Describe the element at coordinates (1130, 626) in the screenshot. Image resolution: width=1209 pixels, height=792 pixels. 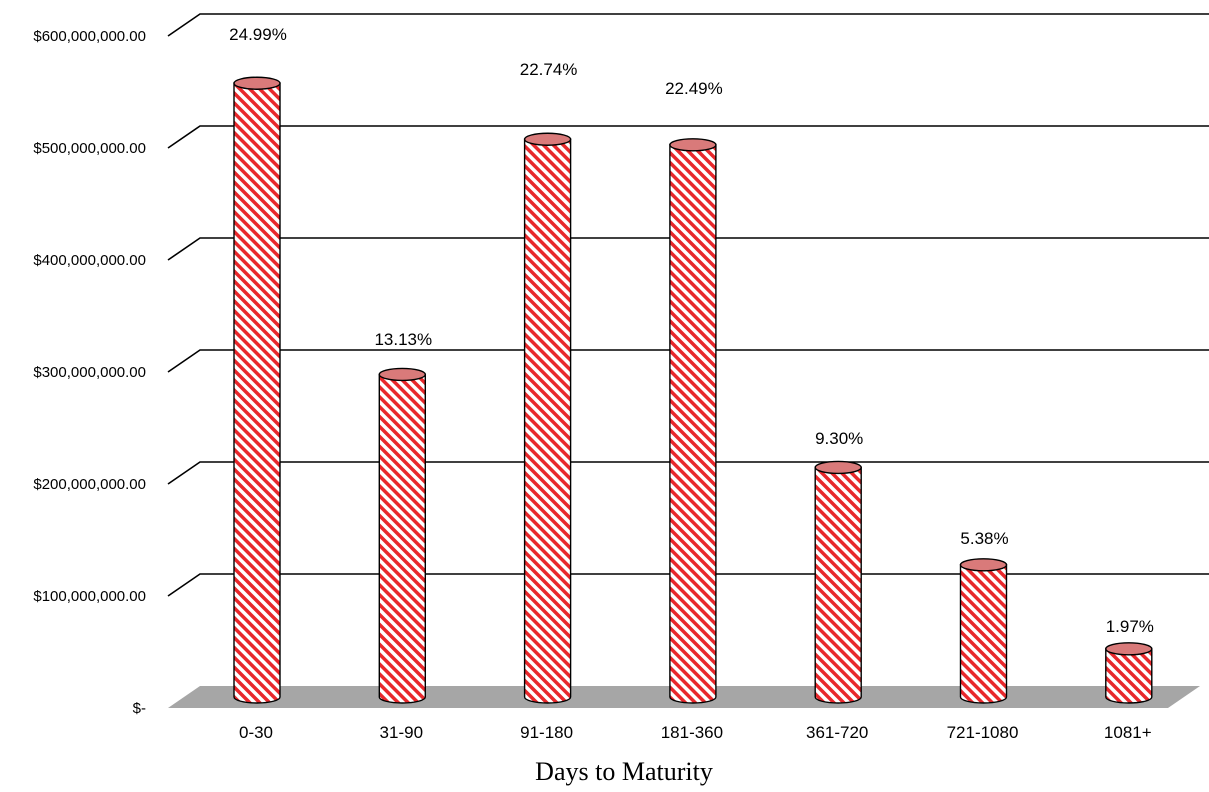
I see `data-label: 1.97%` at that location.